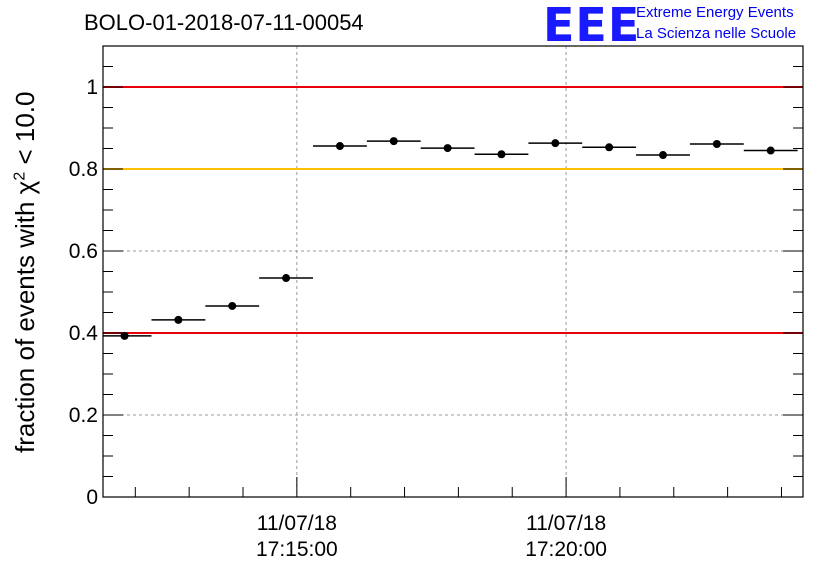  Describe the element at coordinates (224, 22) in the screenshot. I see `chart-title: BOLO-01-2018-07-11-00054` at that location.